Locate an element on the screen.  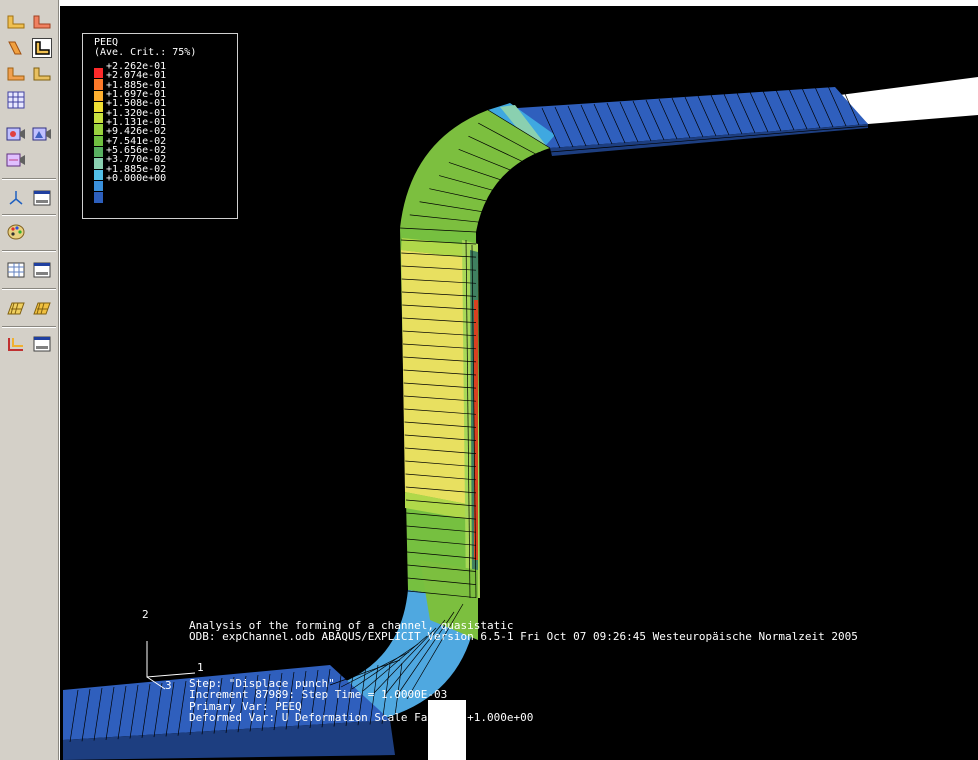
window-options-icon is located at coordinates (42, 270).